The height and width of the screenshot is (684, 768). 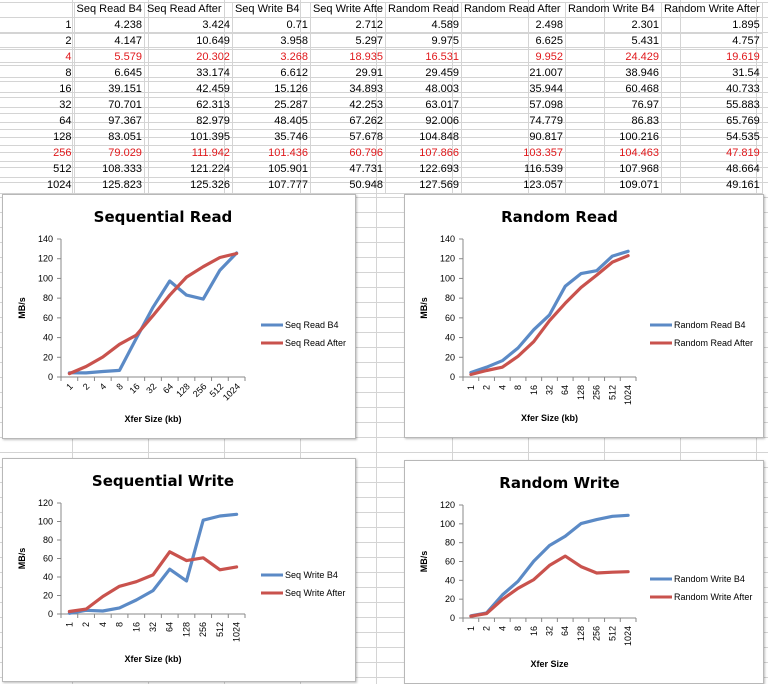 I want to click on table-cell: 20.302, so click(x=188, y=57).